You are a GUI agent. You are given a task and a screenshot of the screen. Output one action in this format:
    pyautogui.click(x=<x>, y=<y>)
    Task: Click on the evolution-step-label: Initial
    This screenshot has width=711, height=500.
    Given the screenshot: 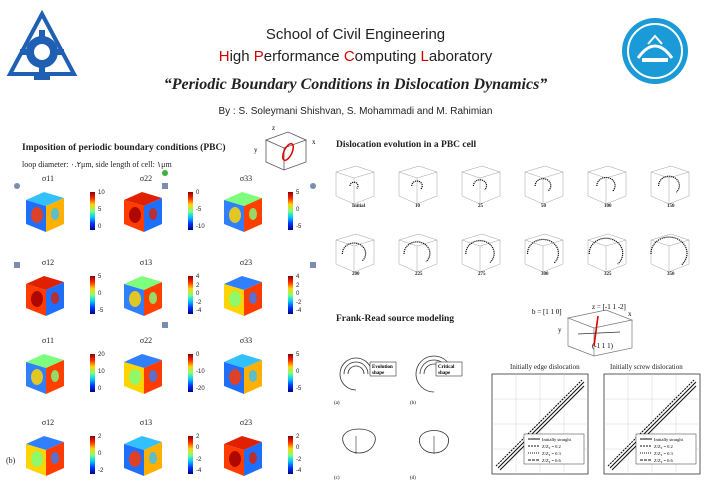 What is the action you would take?
    pyautogui.click(x=359, y=206)
    